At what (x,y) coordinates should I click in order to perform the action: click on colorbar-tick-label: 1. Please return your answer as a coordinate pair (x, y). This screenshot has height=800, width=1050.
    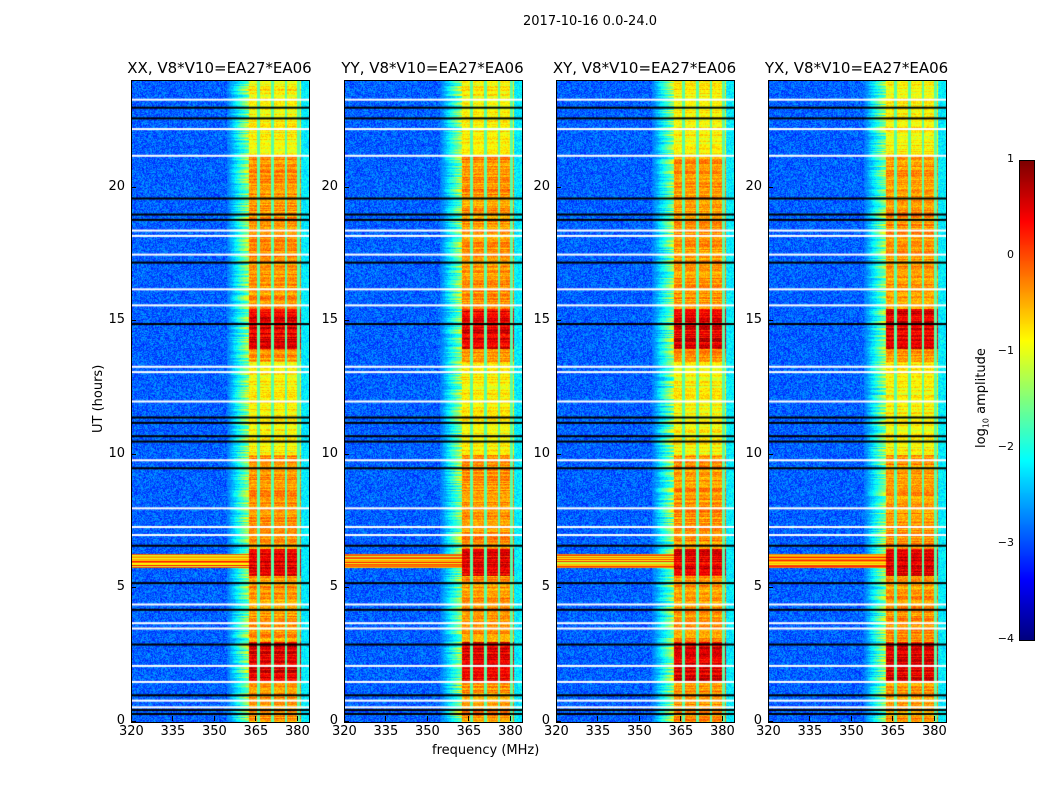
    Looking at the image, I should click on (1010, 158).